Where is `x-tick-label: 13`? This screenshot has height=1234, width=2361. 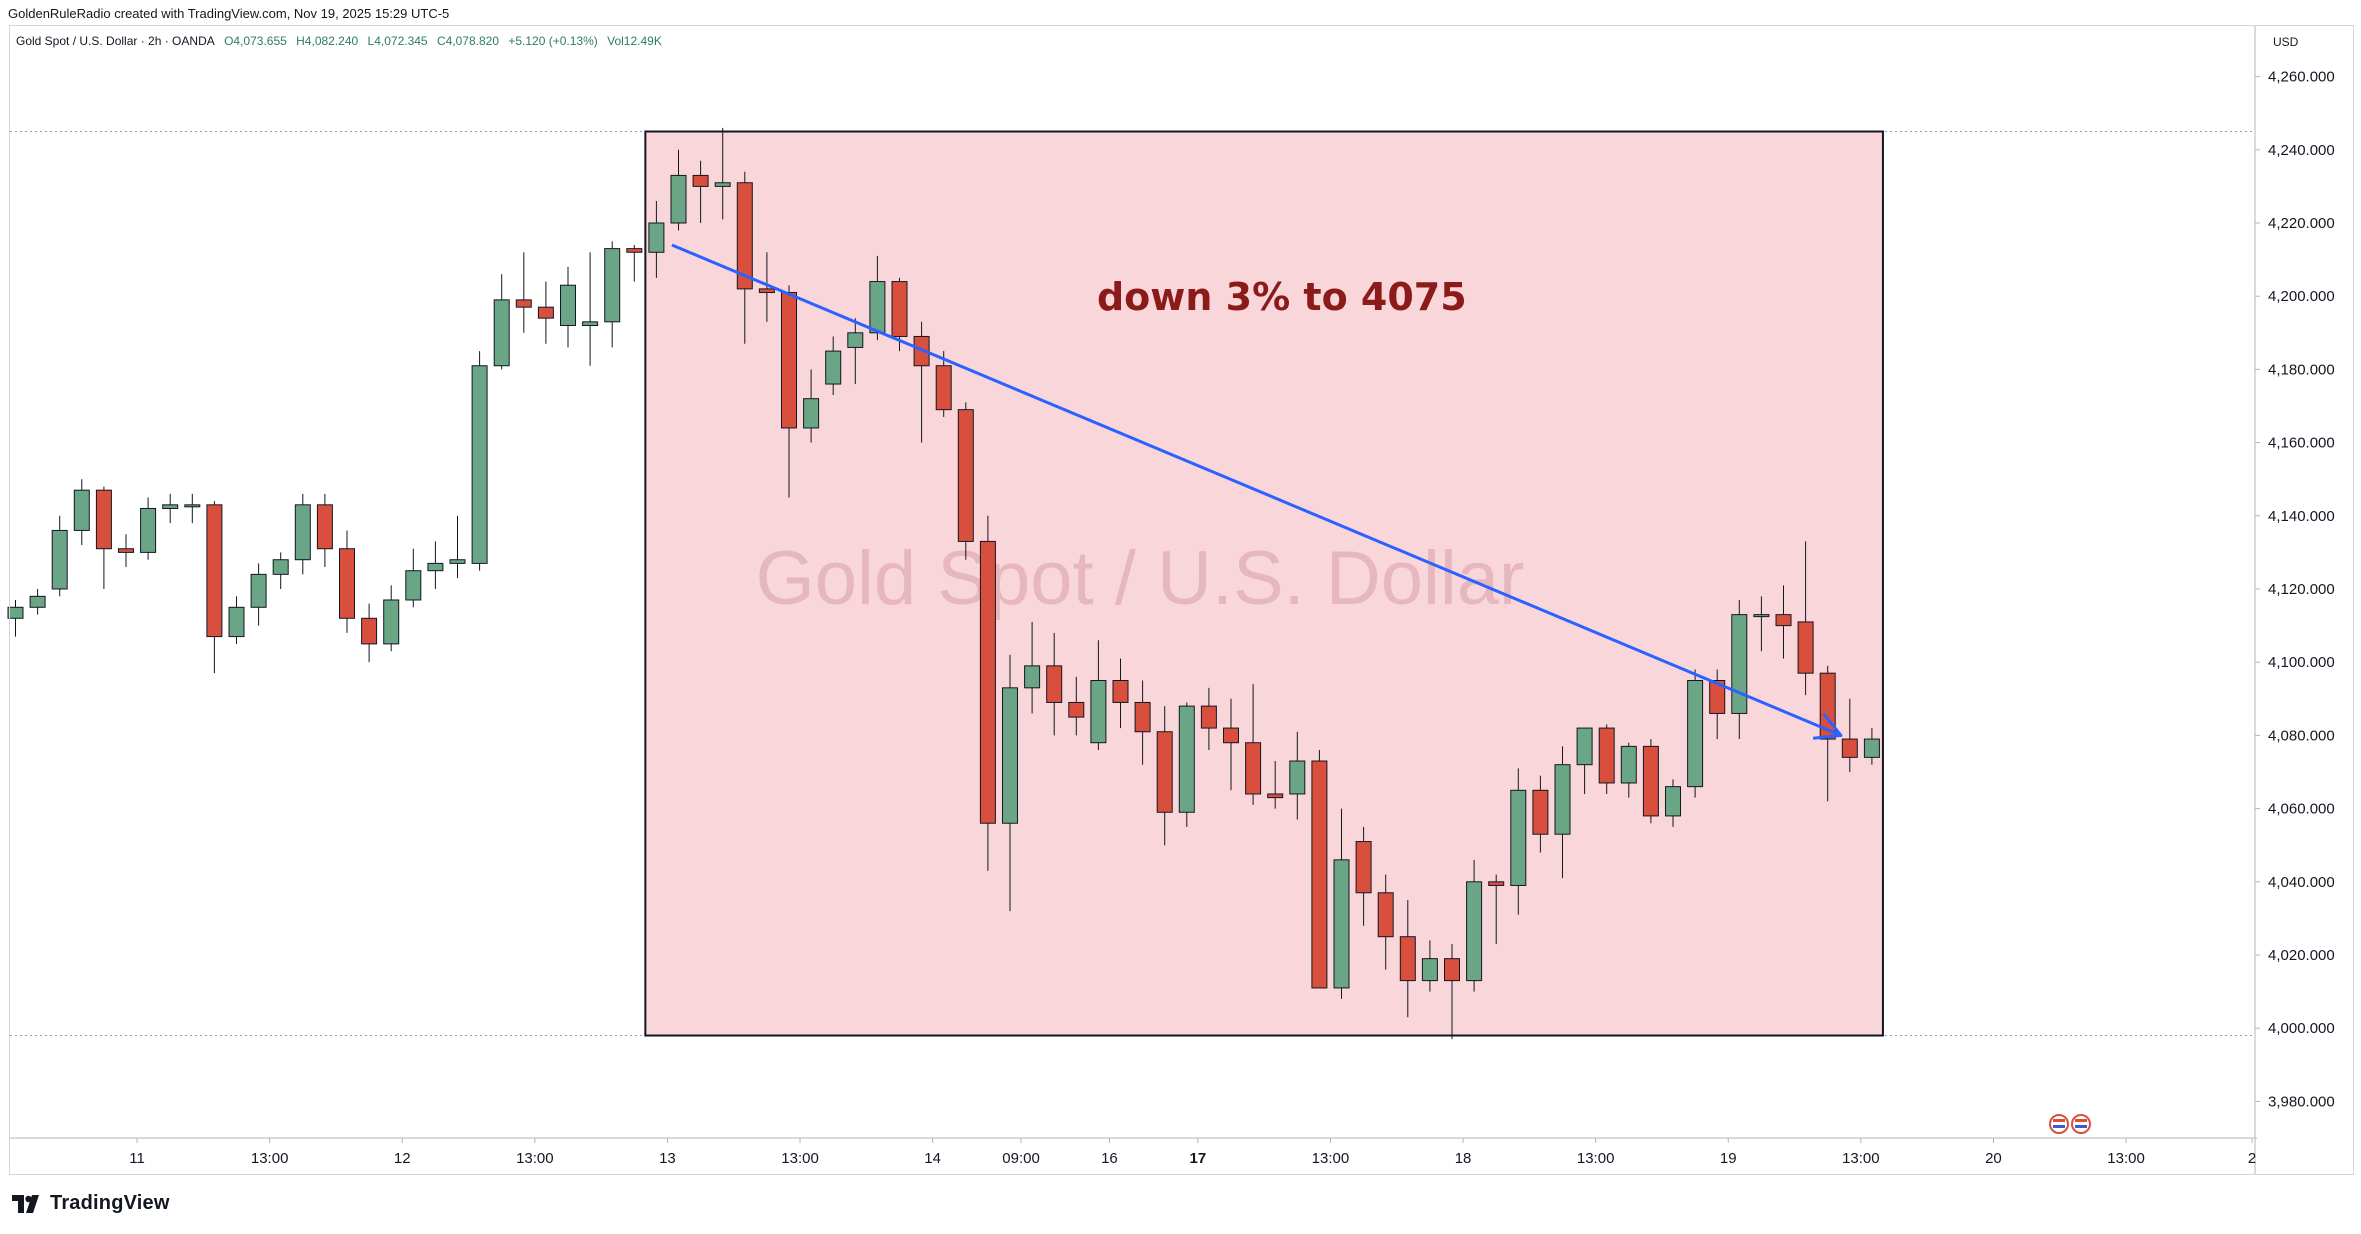 x-tick-label: 13 is located at coordinates (667, 1158).